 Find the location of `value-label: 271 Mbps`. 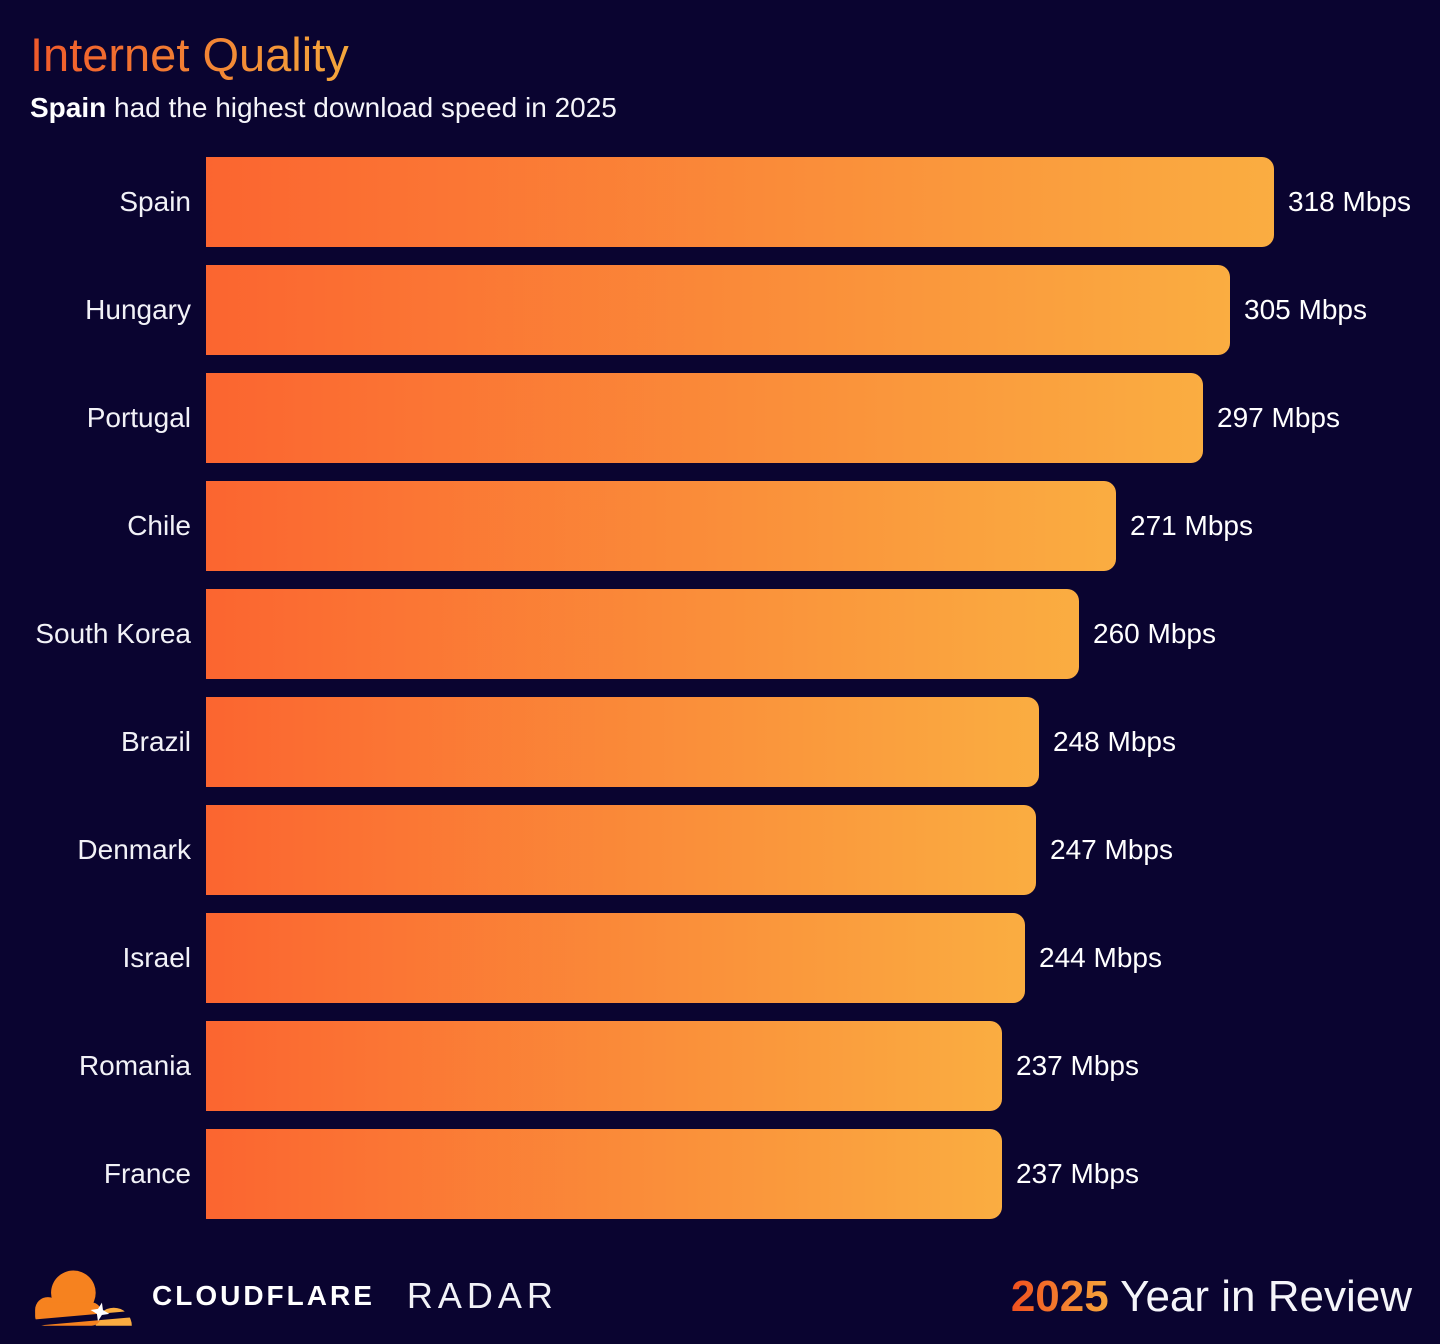

value-label: 271 Mbps is located at coordinates (1191, 525).